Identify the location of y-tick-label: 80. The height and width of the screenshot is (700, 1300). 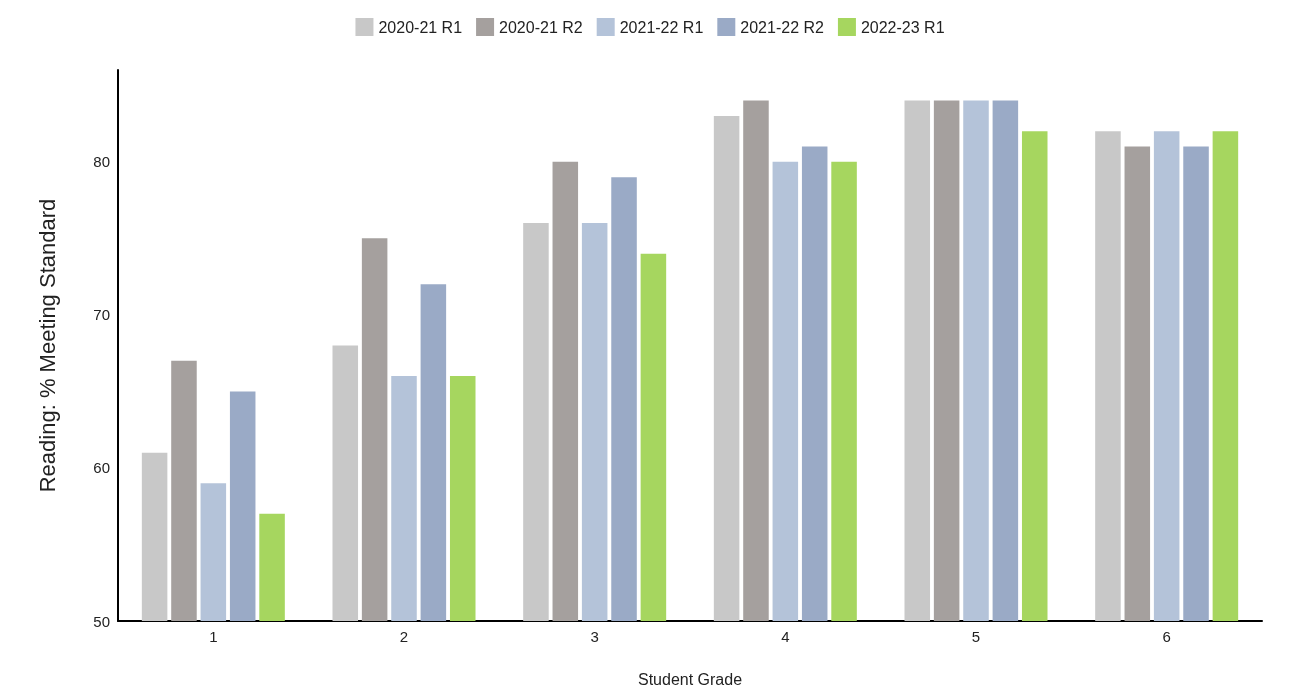
(101, 162).